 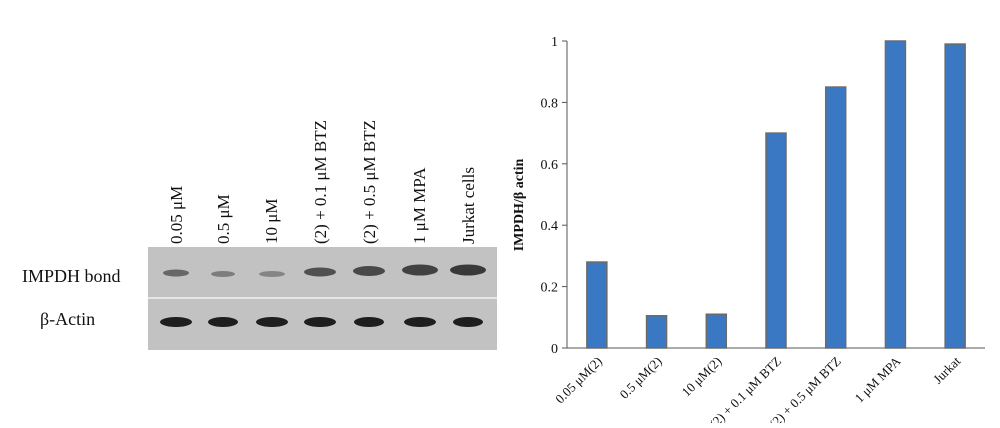 What do you see at coordinates (554, 42) in the screenshot?
I see `y-tick-label: 1` at bounding box center [554, 42].